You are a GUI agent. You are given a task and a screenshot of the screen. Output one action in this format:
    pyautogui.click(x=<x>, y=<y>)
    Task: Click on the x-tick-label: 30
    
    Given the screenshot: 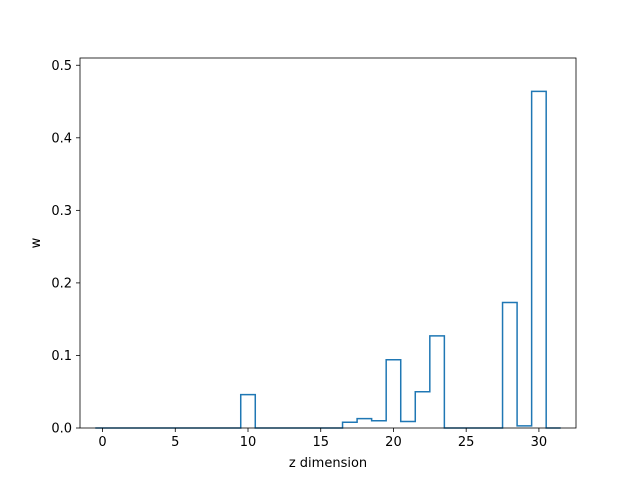 What is the action you would take?
    pyautogui.click(x=539, y=442)
    